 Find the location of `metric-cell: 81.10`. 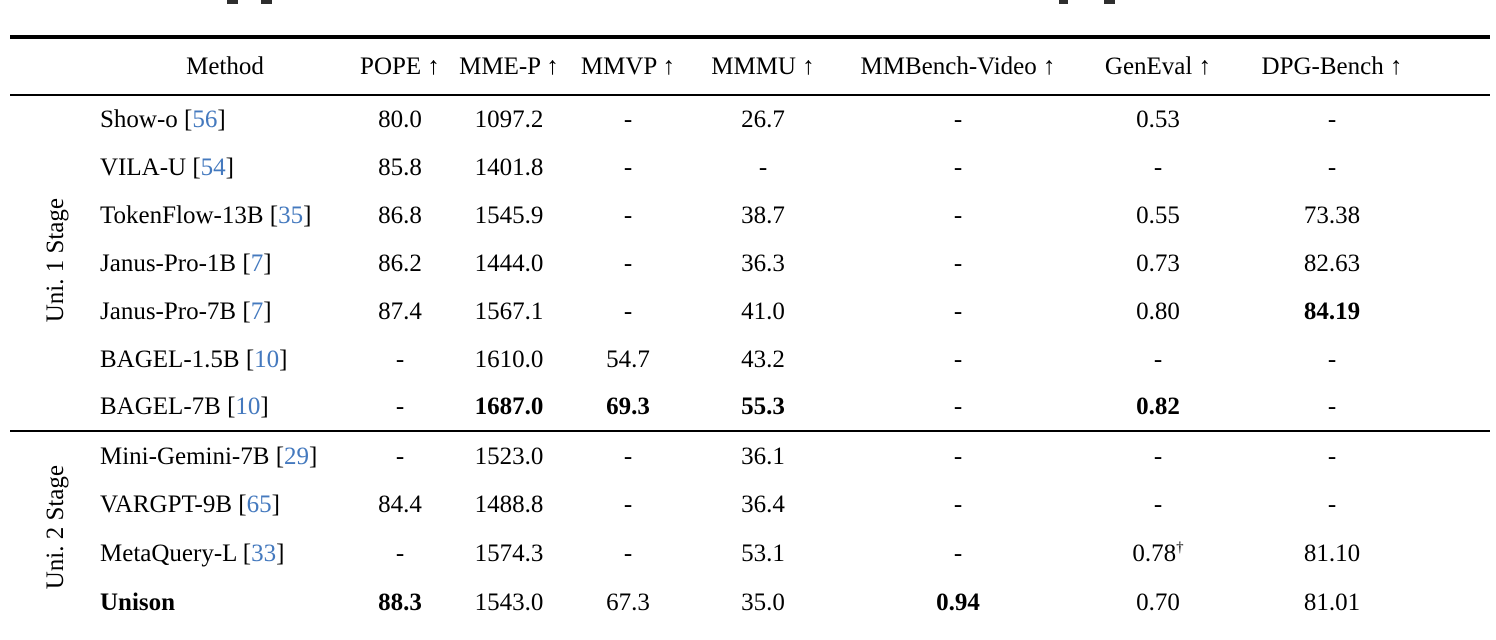

metric-cell: 81.10 is located at coordinates (1332, 553).